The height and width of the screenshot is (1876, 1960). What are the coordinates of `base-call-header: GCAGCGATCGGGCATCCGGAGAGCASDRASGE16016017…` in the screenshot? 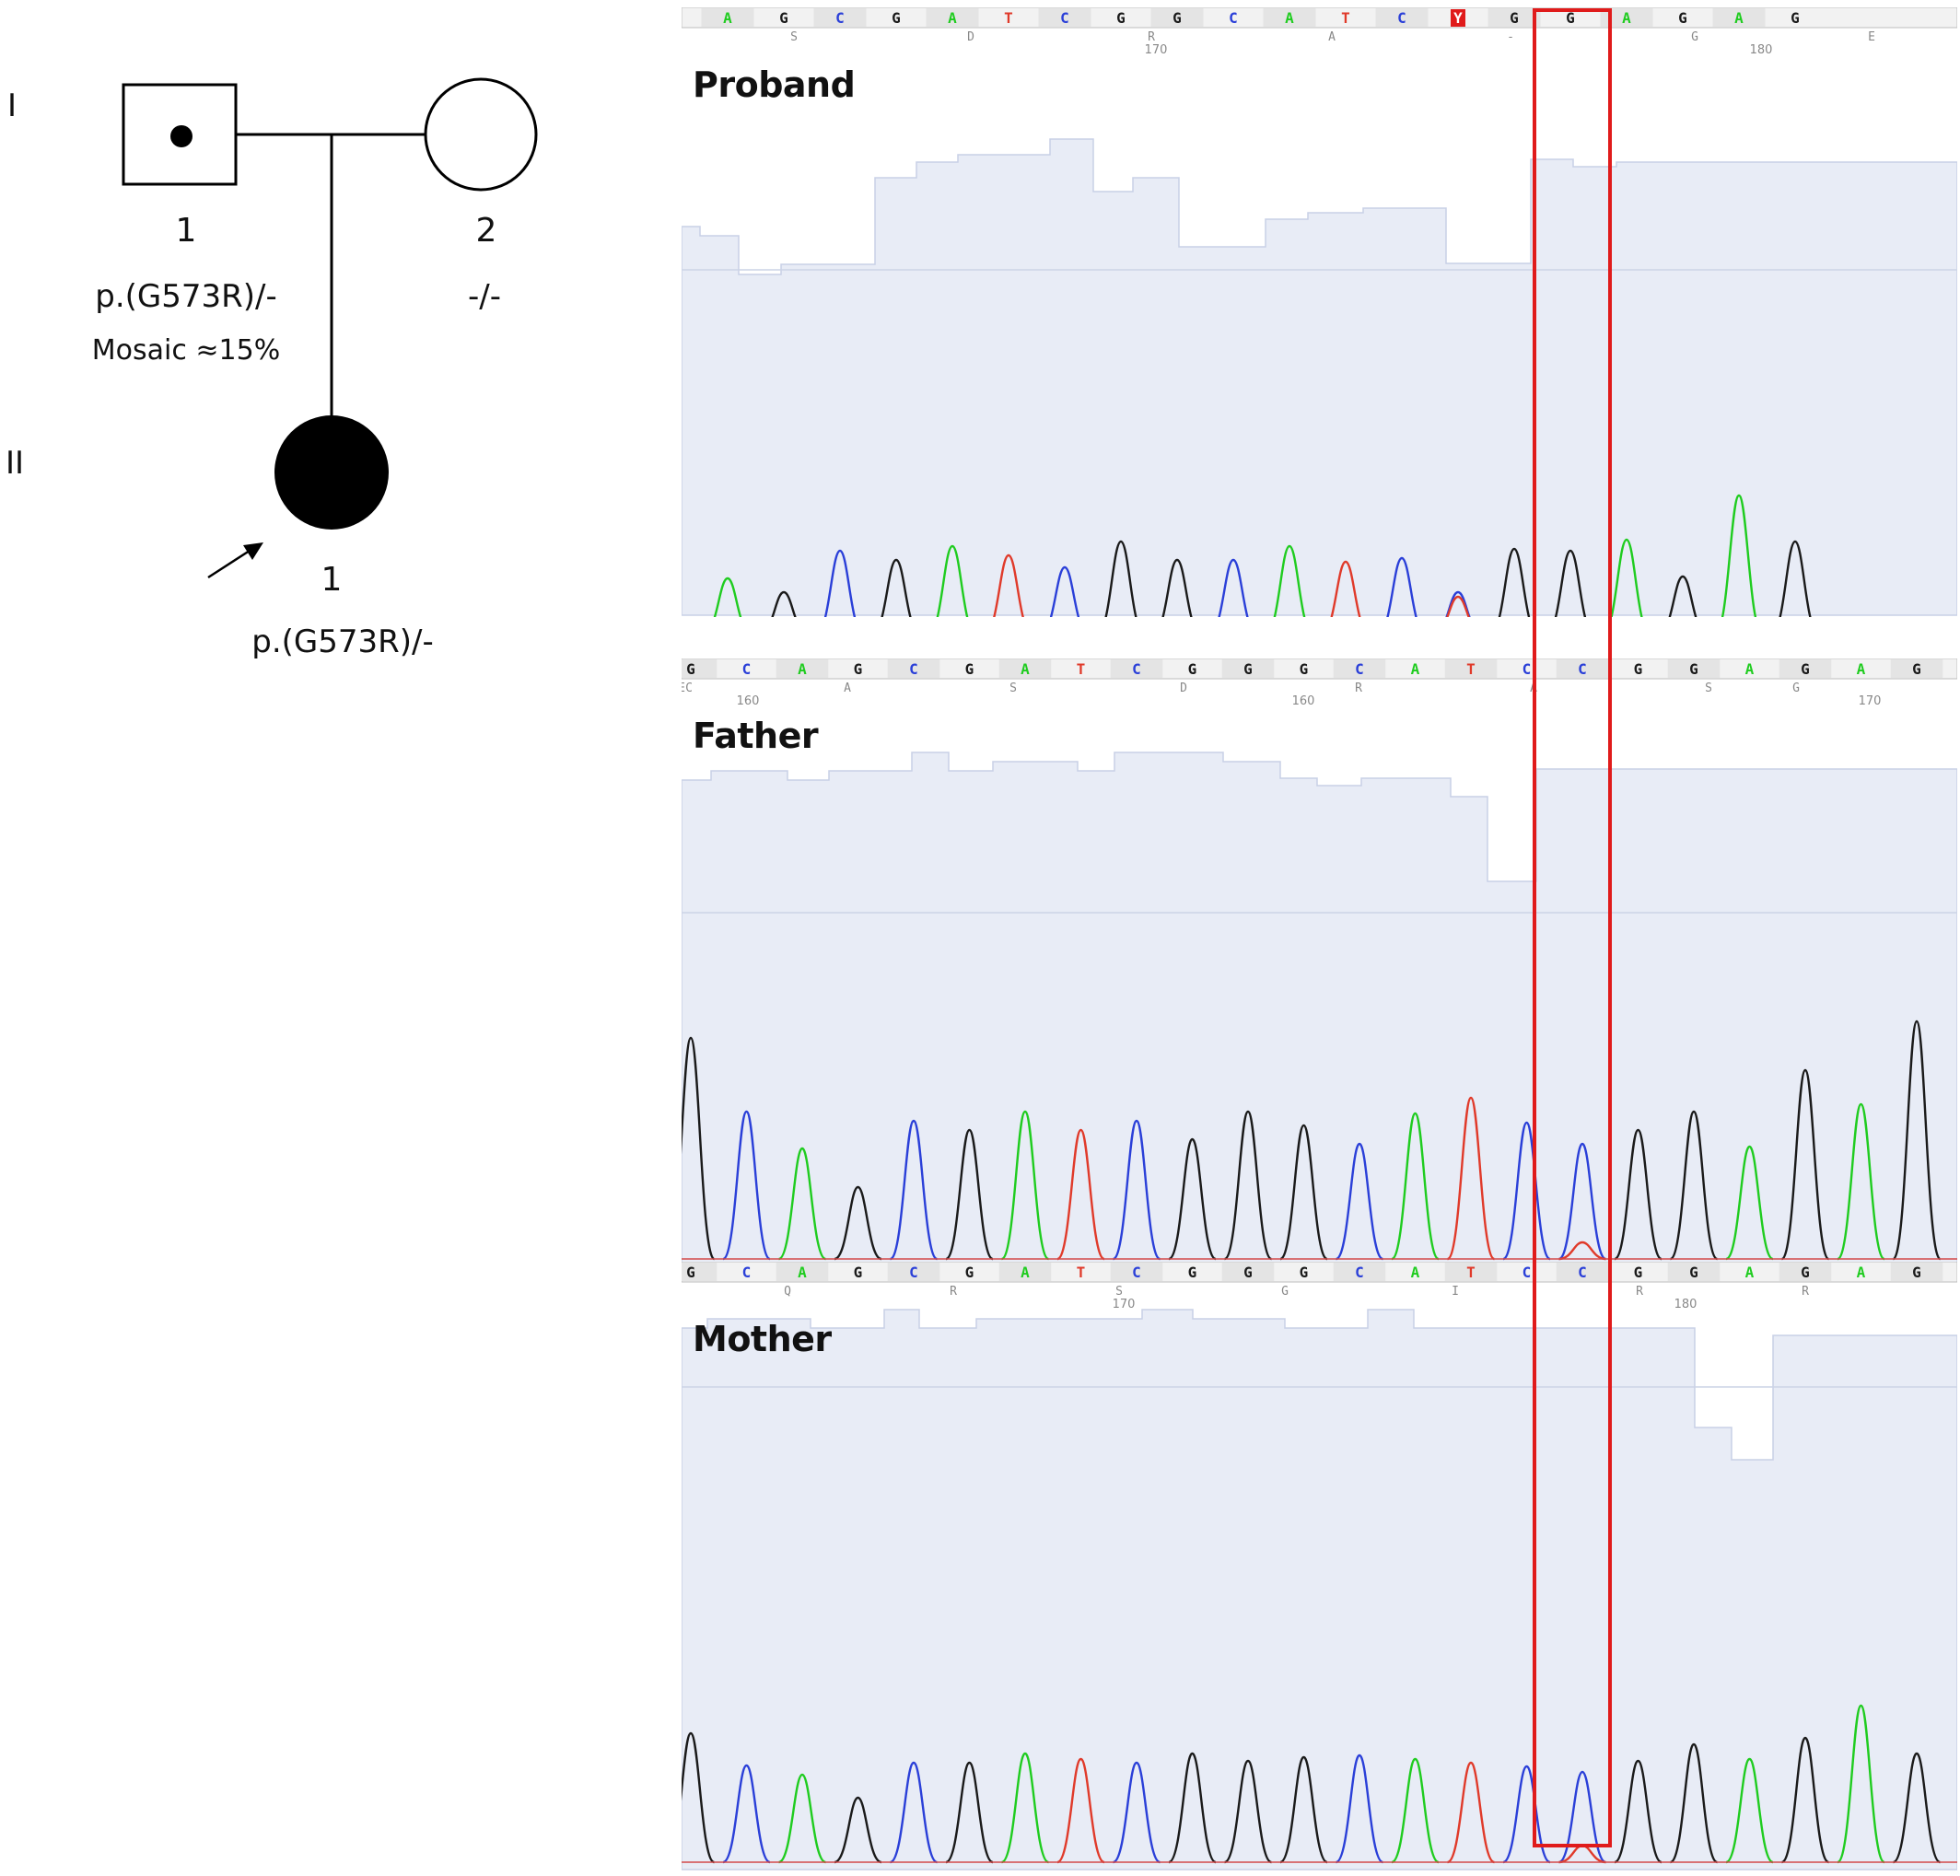 It's located at (1319, 683).